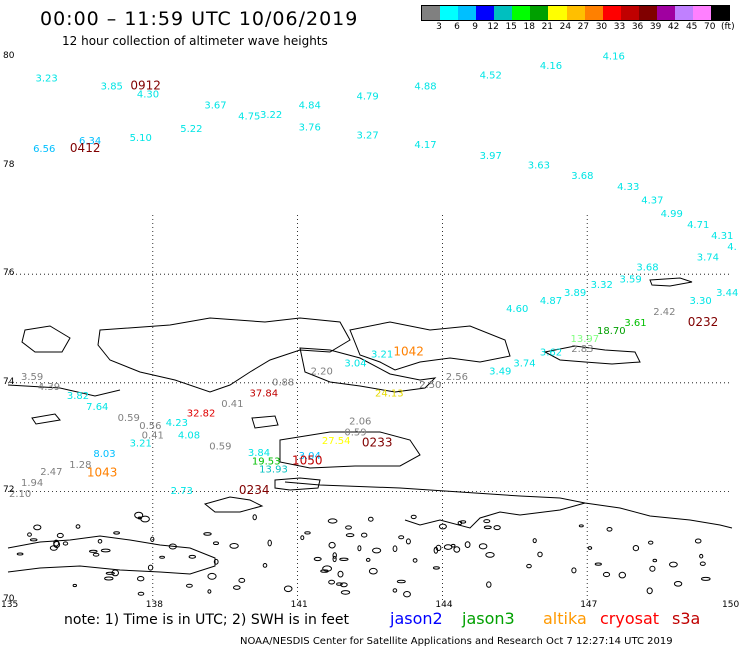 This screenshot has width=740, height=650. I want to click on wave-height-value: 3.63, so click(539, 165).